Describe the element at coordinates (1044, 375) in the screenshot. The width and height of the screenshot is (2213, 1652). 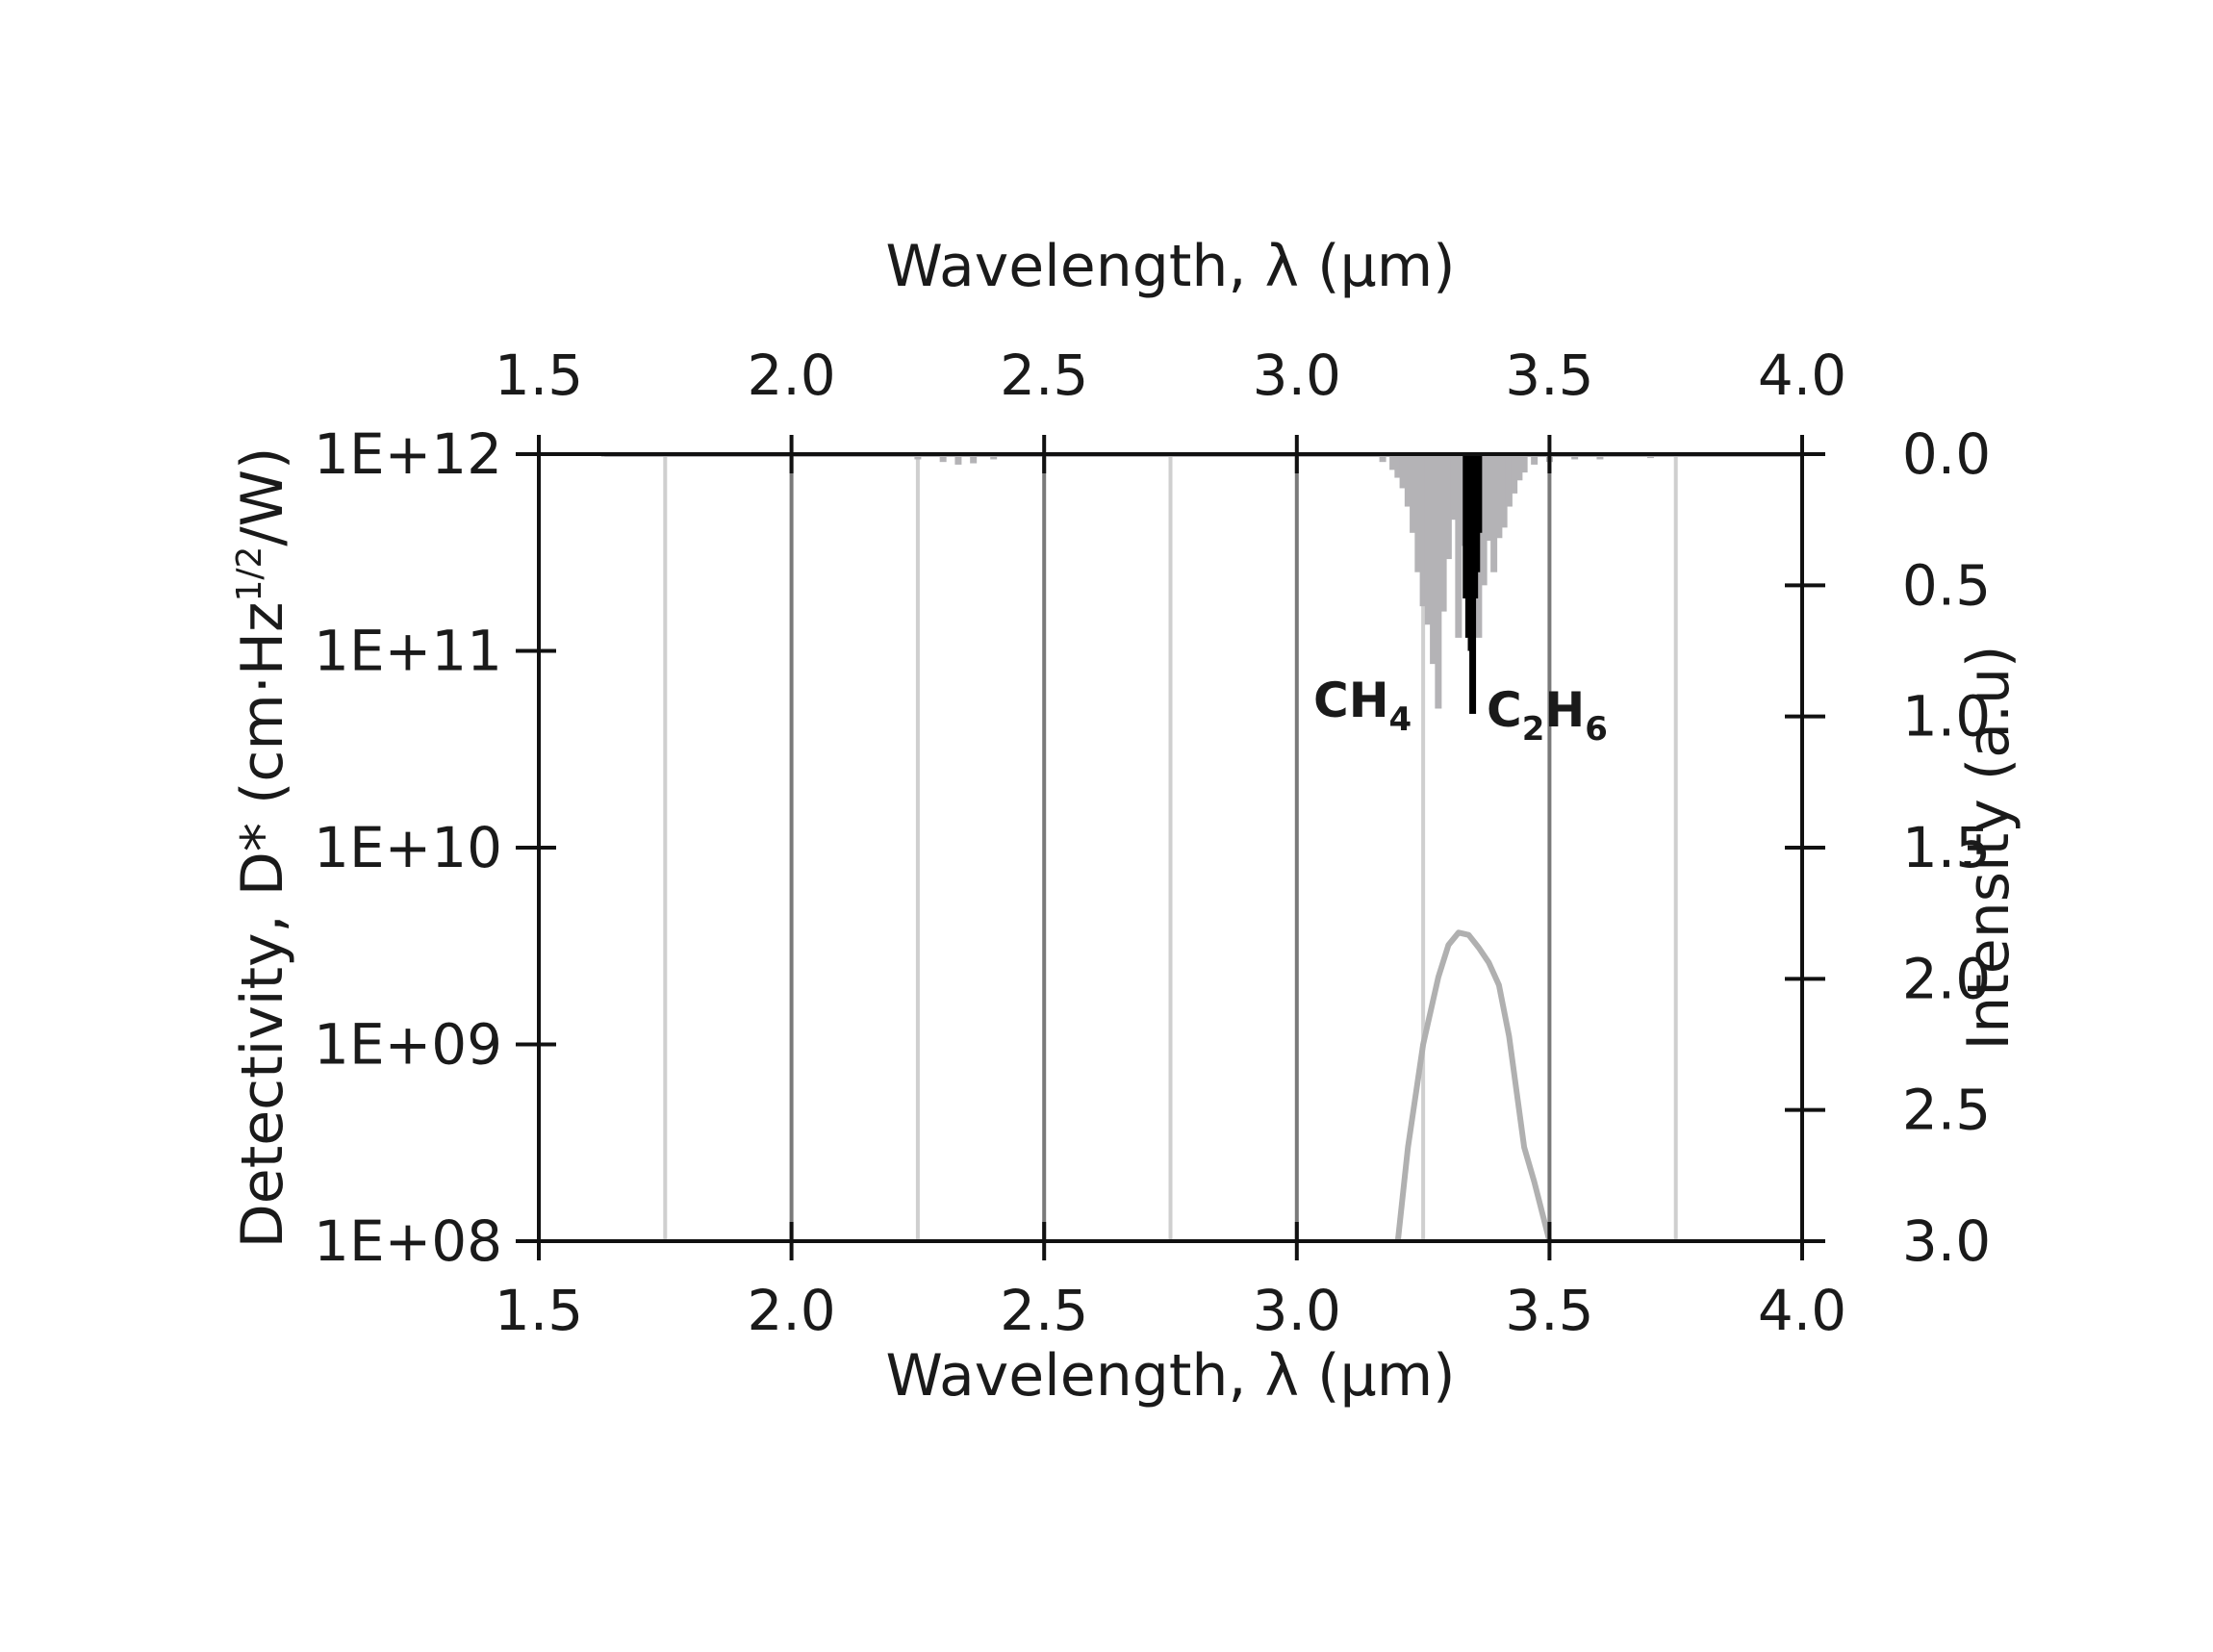
I see `x-top-tick-label: 2.5` at that location.